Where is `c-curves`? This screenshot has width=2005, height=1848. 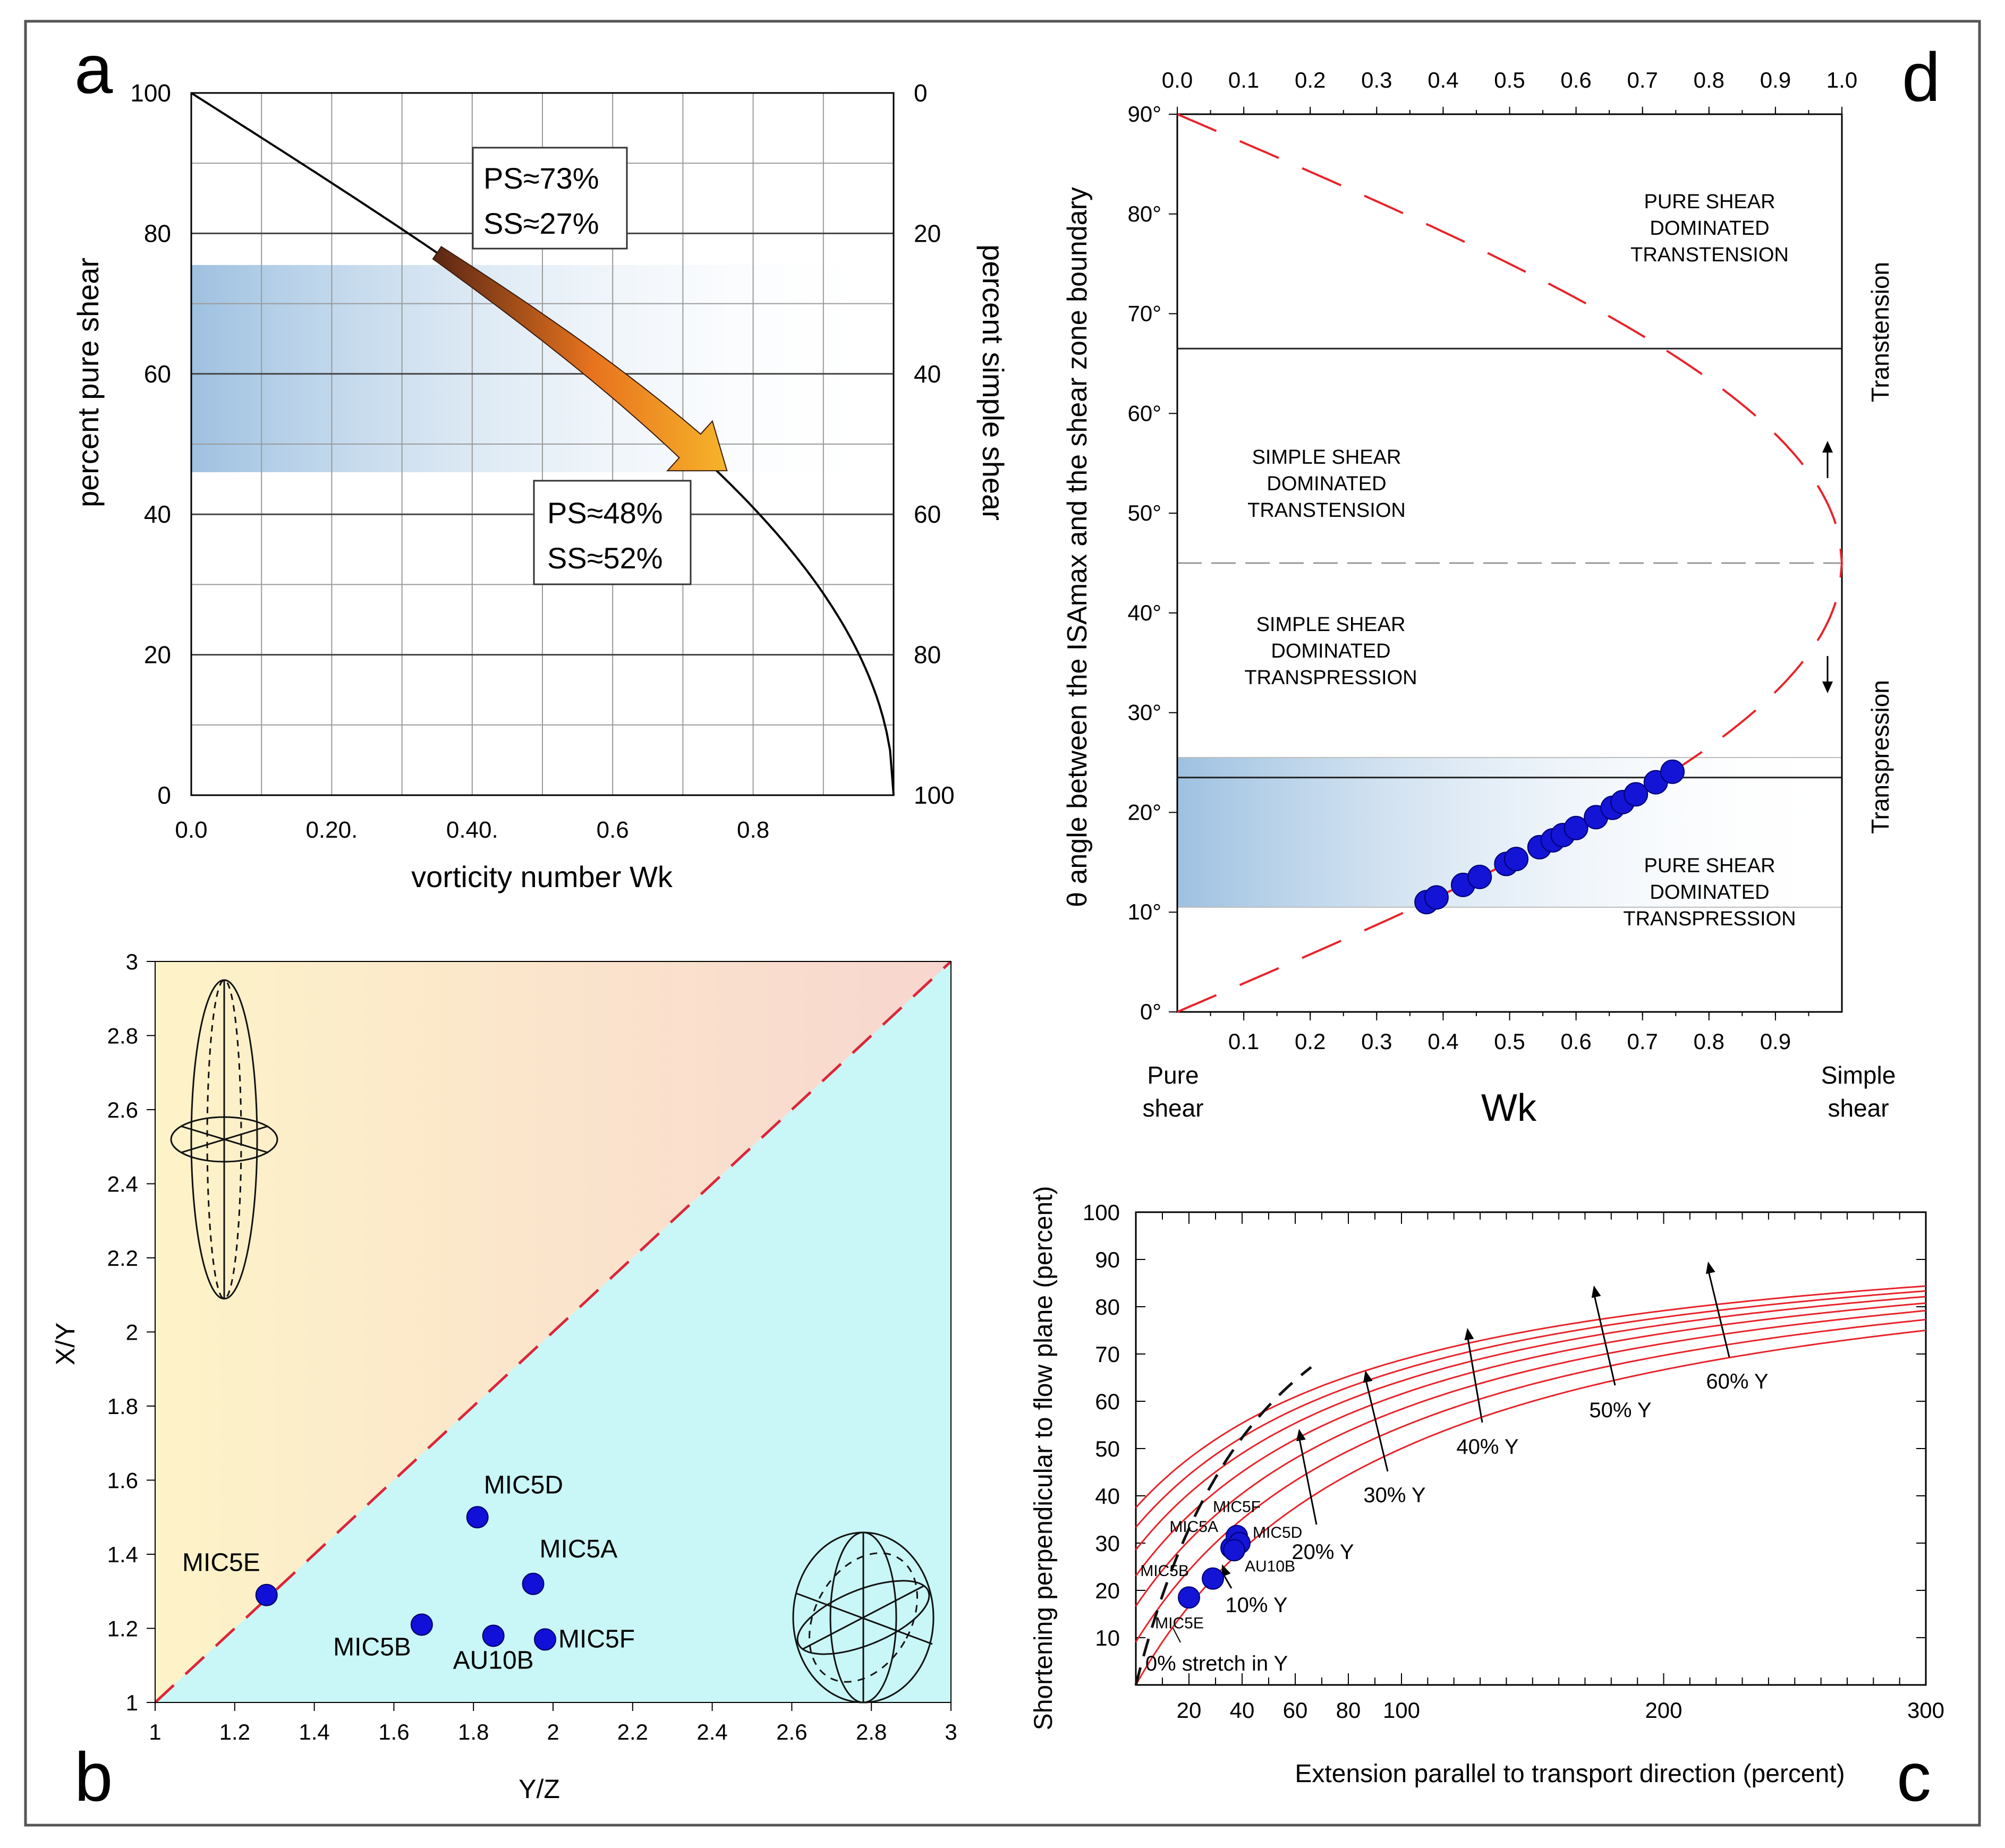
c-curves is located at coordinates (1530, 1485).